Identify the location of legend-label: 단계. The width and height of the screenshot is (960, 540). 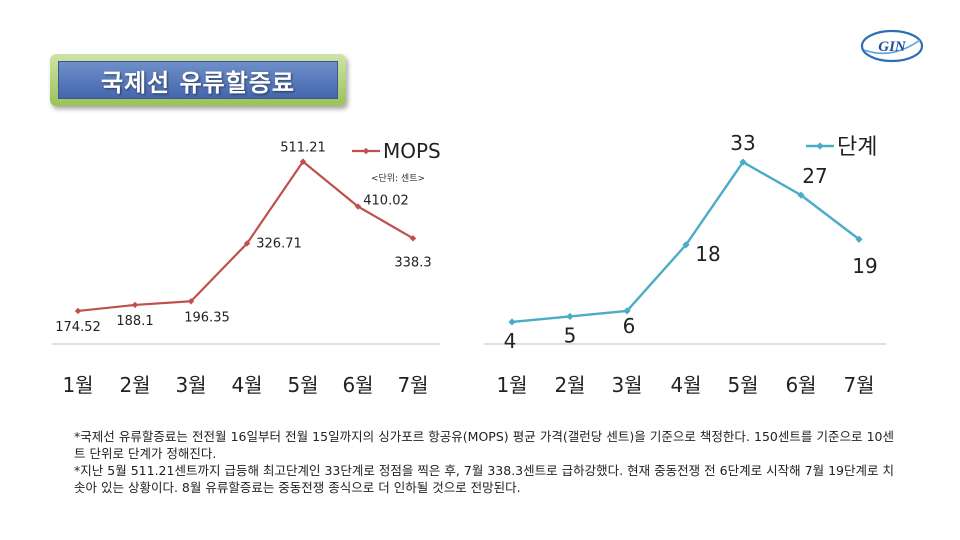
(857, 147).